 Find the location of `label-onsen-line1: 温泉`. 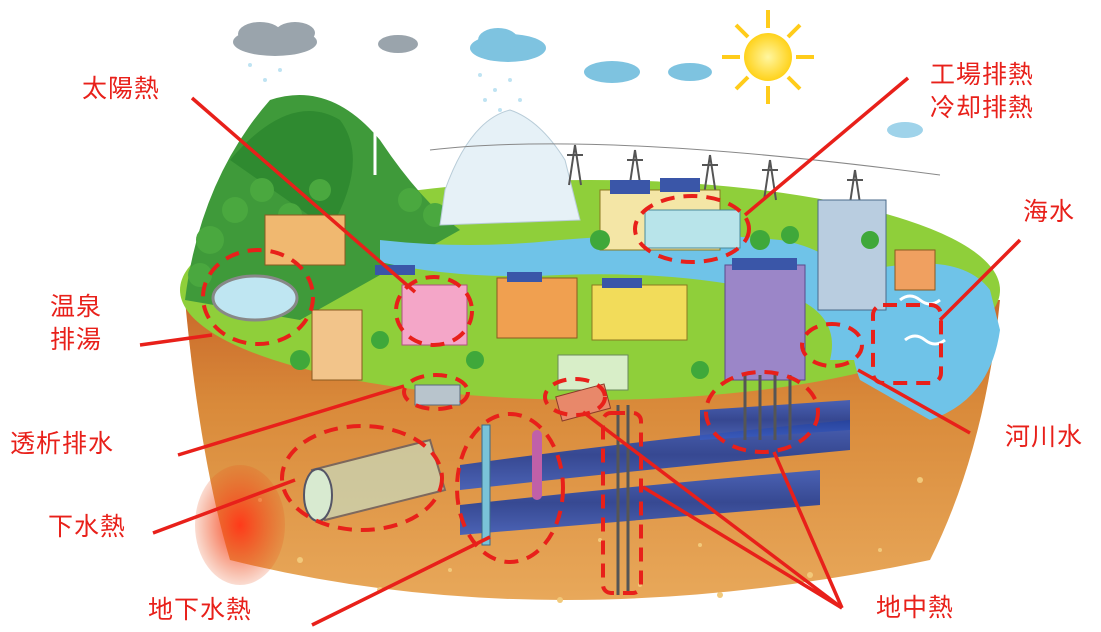

label-onsen-line1: 温泉 is located at coordinates (76, 306).